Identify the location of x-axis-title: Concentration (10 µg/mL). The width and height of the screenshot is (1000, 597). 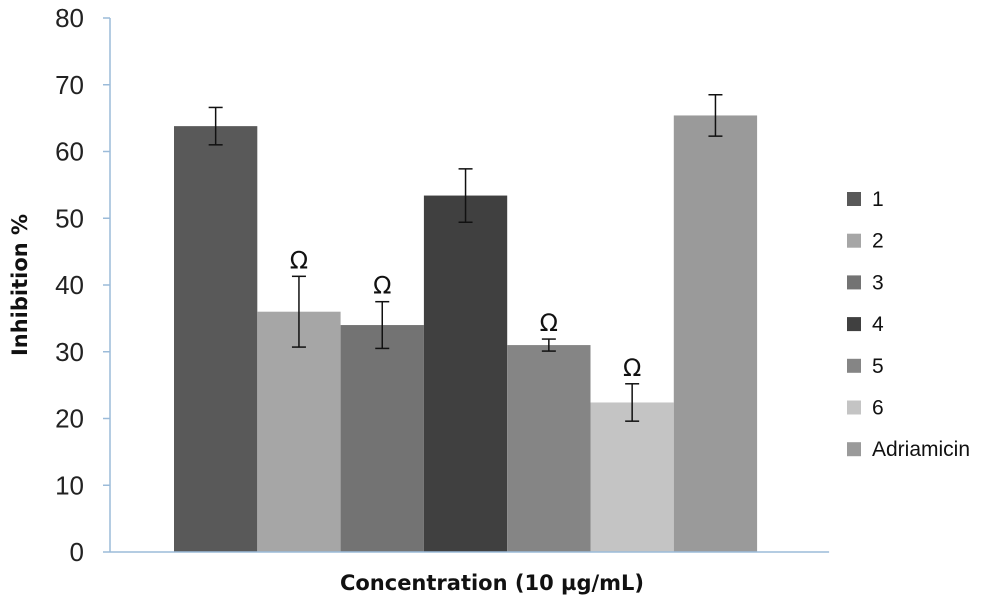
(492, 583).